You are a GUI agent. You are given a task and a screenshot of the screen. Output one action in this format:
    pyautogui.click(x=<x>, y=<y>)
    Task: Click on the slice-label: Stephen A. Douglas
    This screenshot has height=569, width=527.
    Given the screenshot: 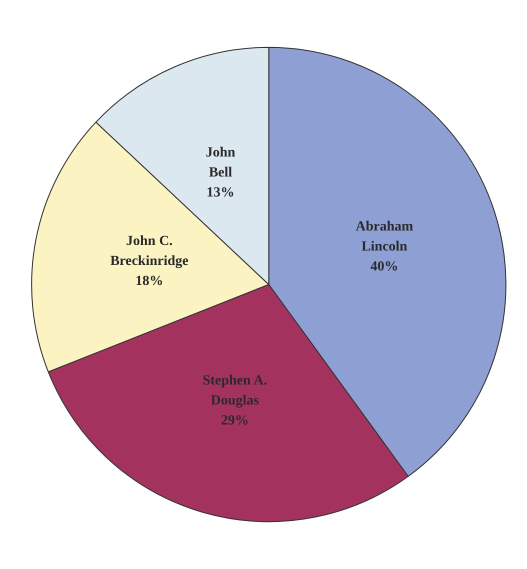 What is the action you would take?
    pyautogui.click(x=235, y=391)
    